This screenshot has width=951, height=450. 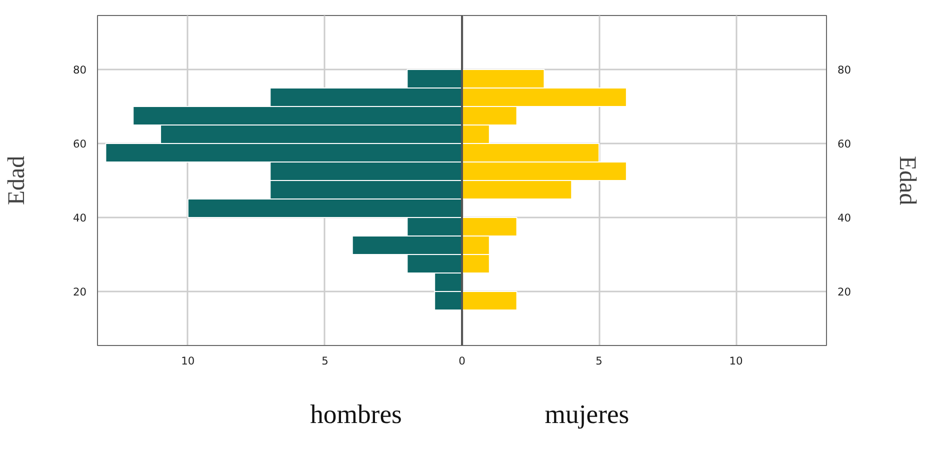 I want to click on x-tick-label: 0, so click(x=462, y=361).